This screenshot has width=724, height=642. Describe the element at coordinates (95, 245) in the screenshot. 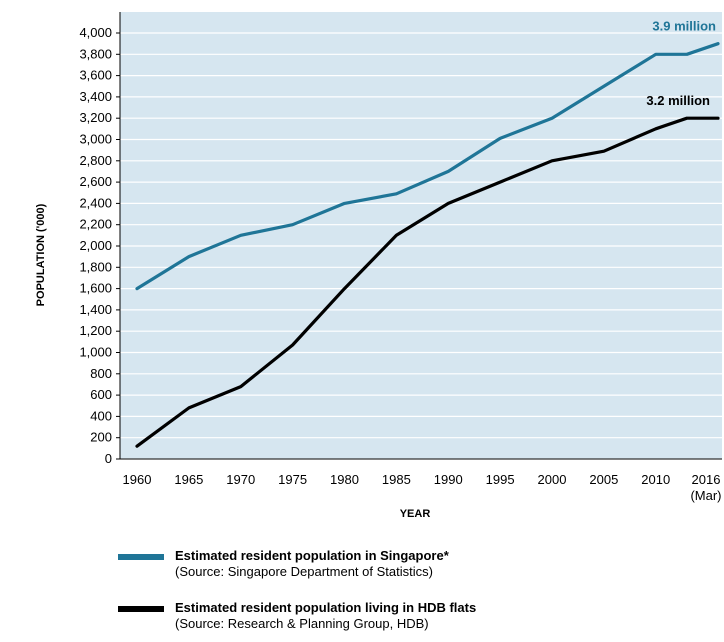

I see `y-tick-label: 2,000` at that location.